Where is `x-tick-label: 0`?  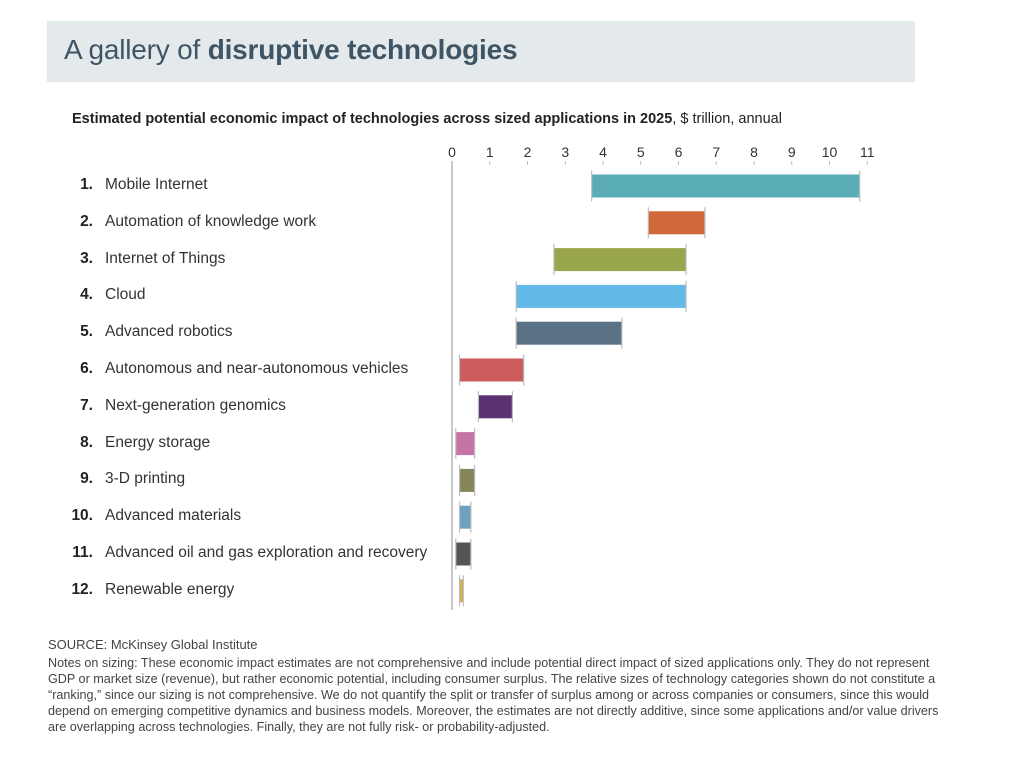 x-tick-label: 0 is located at coordinates (452, 152).